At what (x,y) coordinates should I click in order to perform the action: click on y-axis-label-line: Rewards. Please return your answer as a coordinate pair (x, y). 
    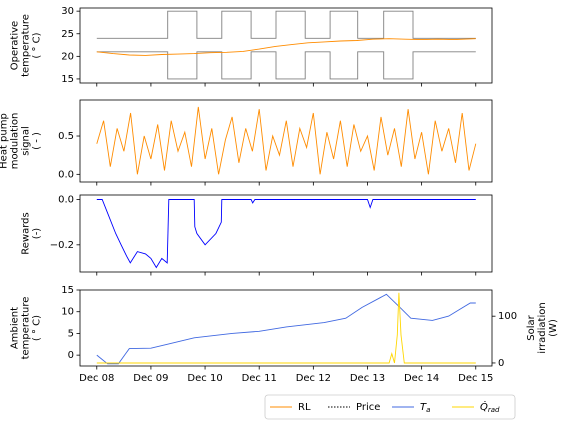
    Looking at the image, I should click on (26, 233).